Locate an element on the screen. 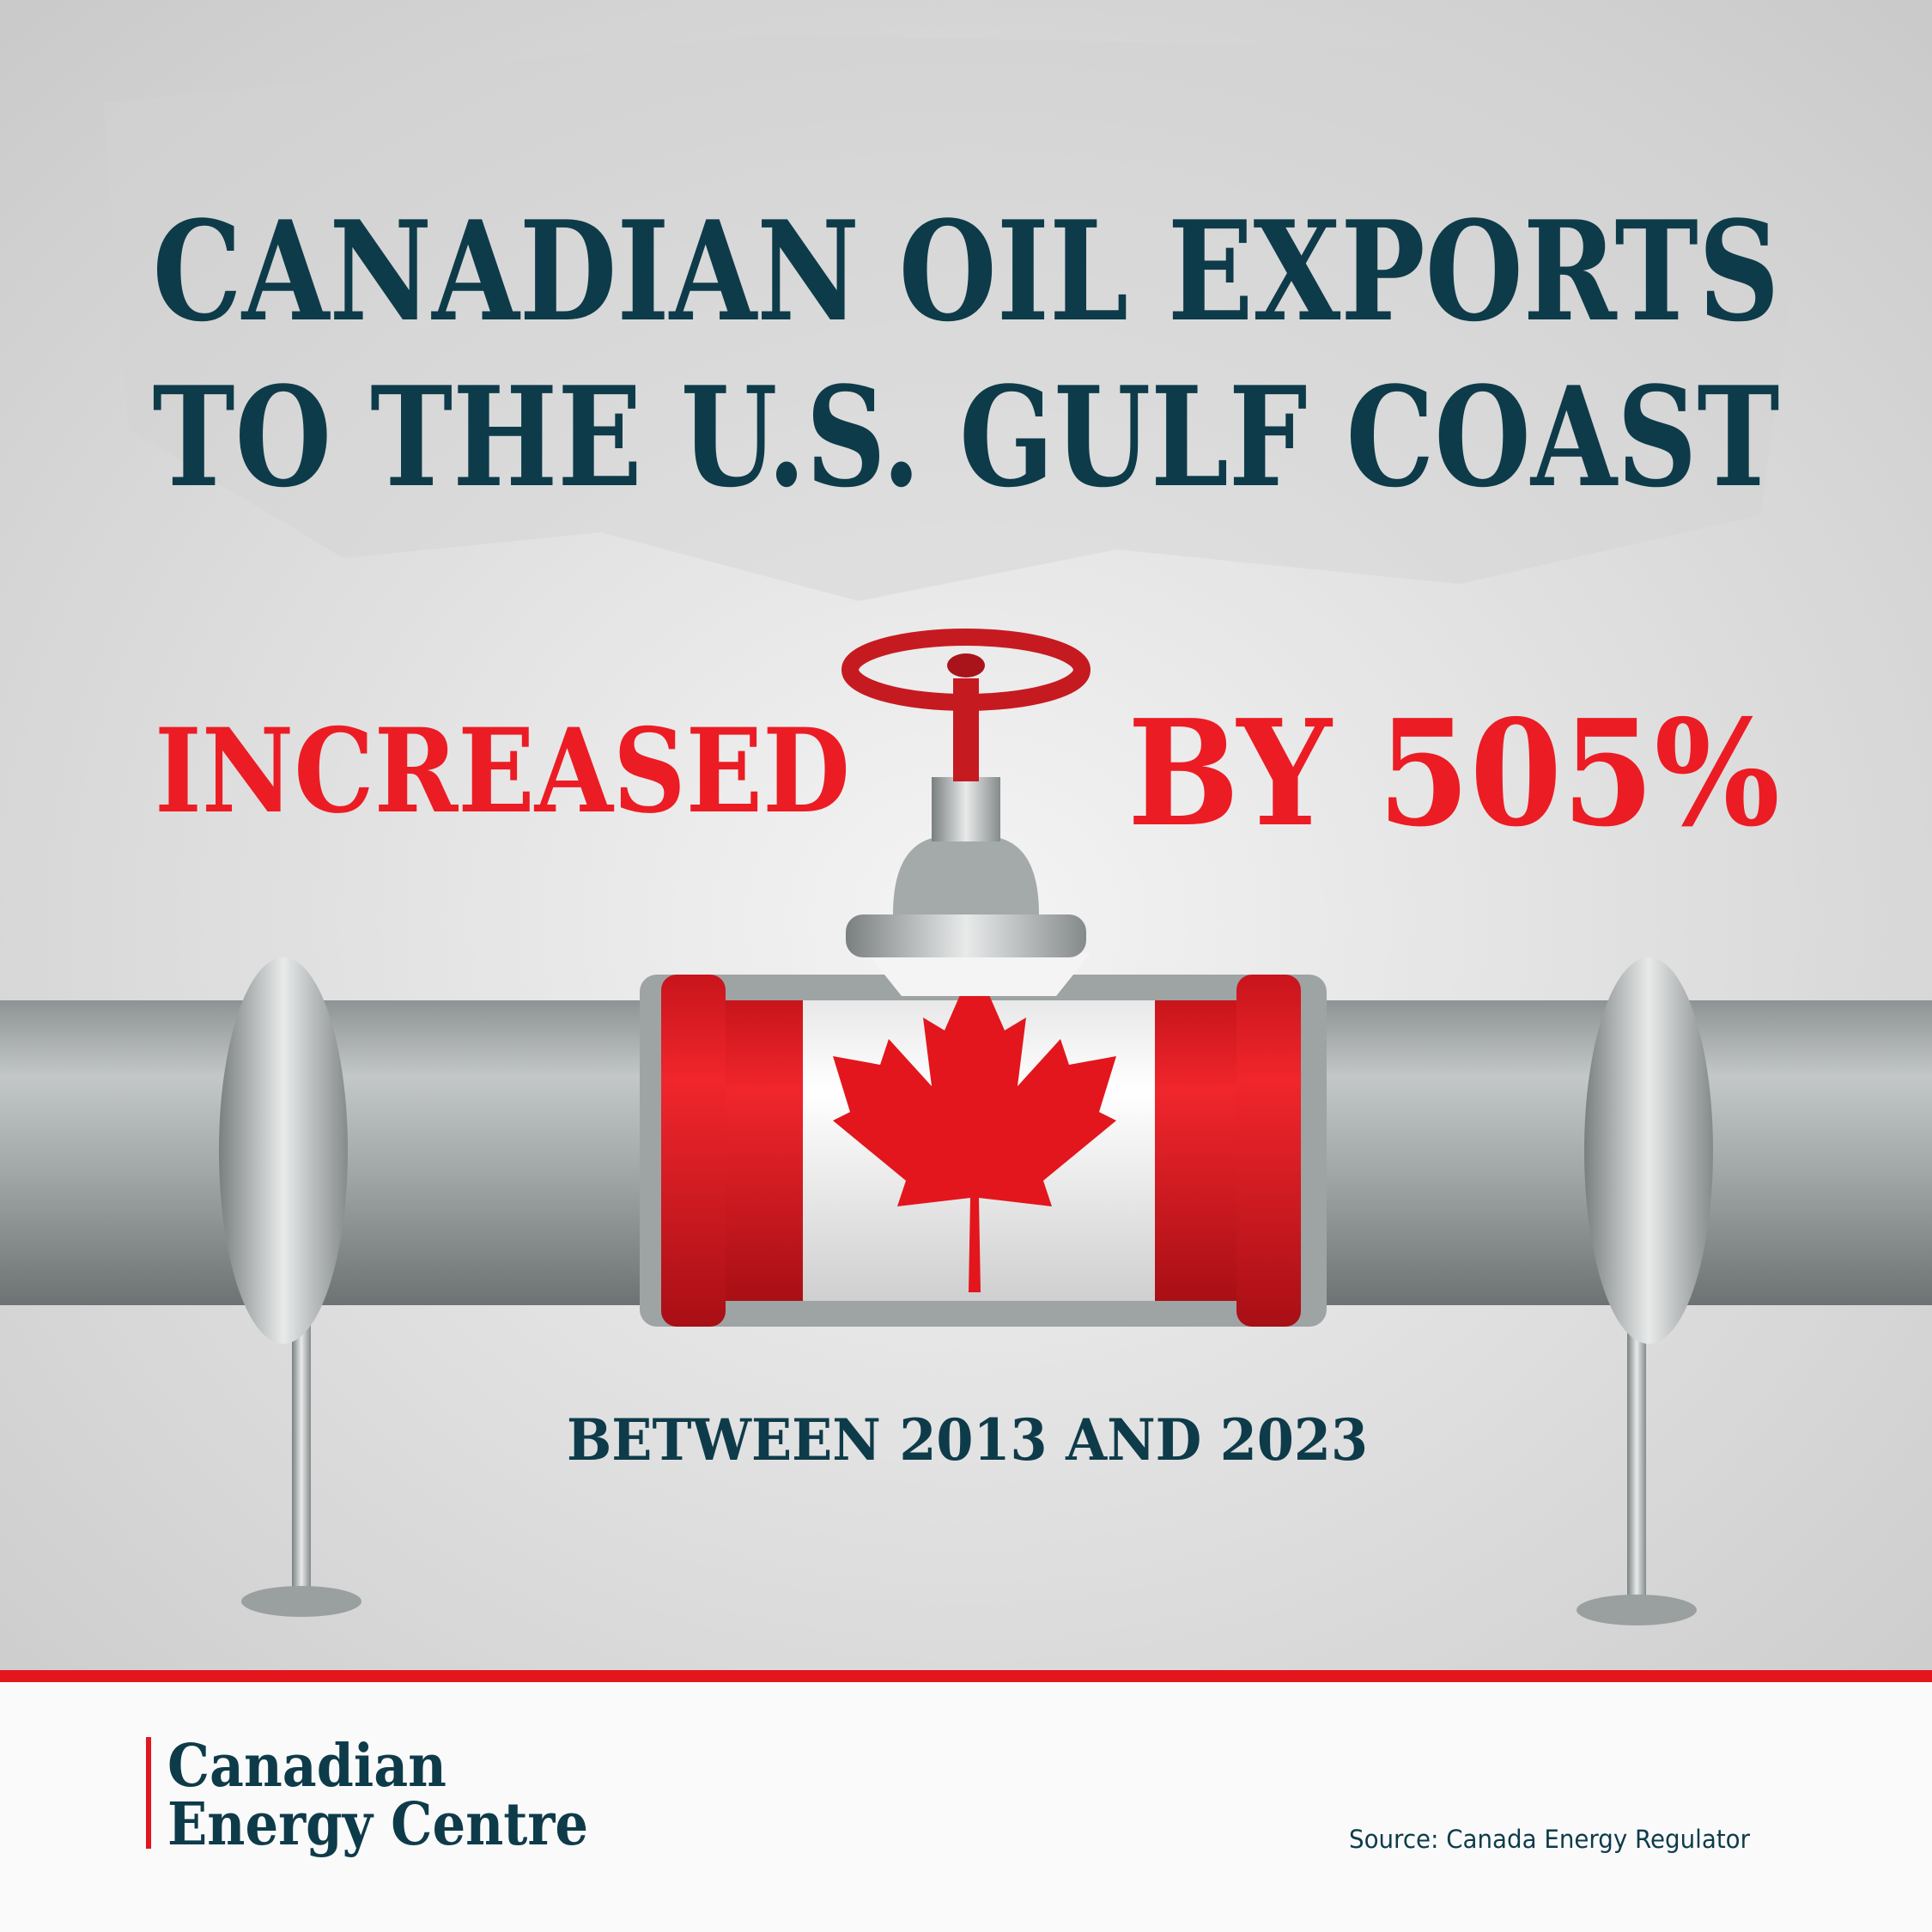  valve-stem-housing is located at coordinates (966, 809).